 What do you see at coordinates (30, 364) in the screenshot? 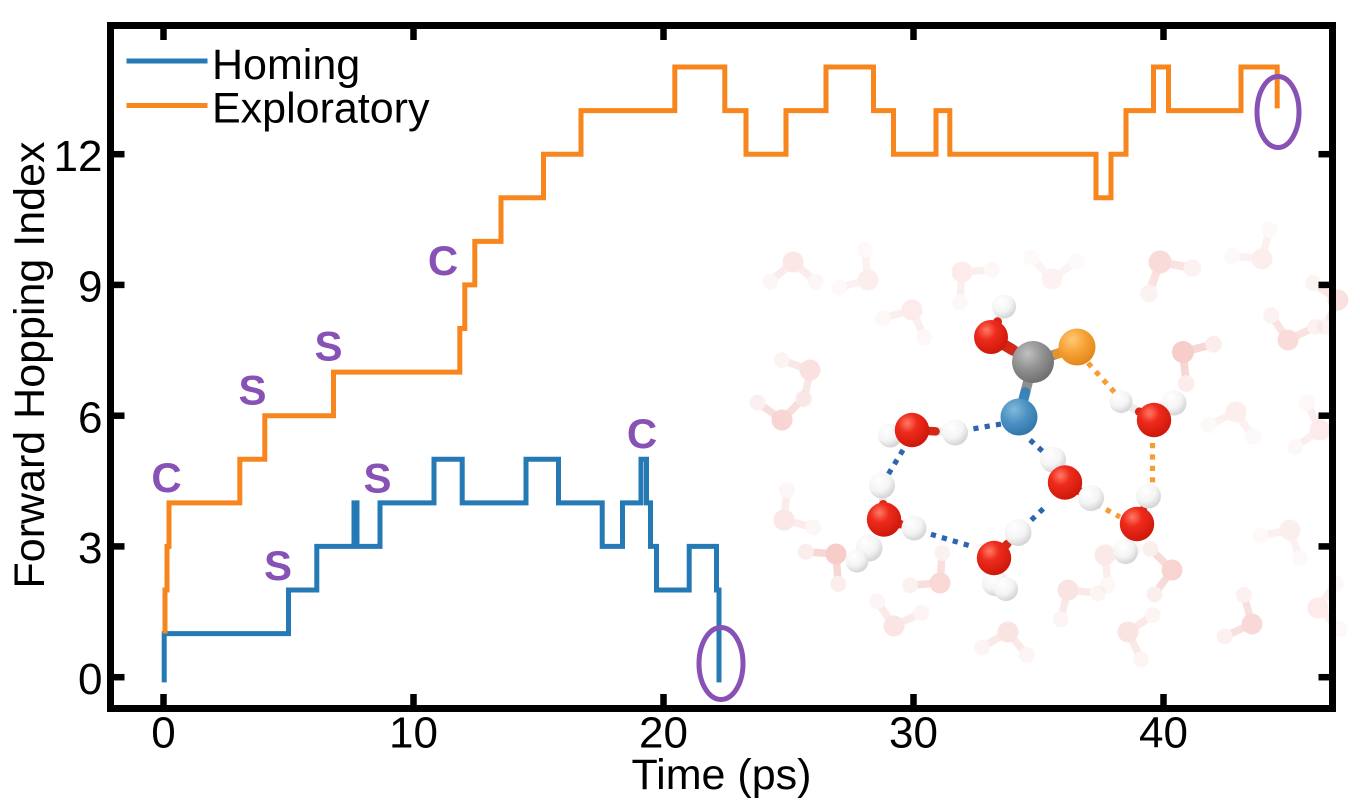
I see `svg-text: Forward Hopping Index` at bounding box center [30, 364].